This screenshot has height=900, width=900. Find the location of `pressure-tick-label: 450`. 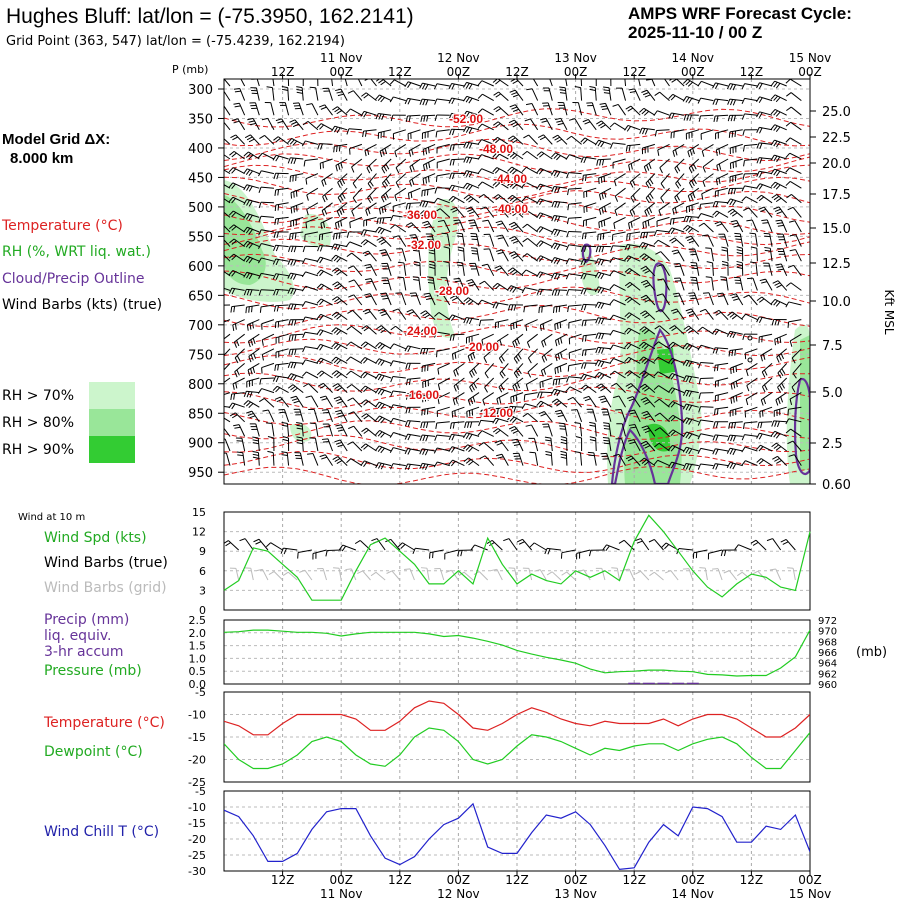

pressure-tick-label: 450 is located at coordinates (200, 178).